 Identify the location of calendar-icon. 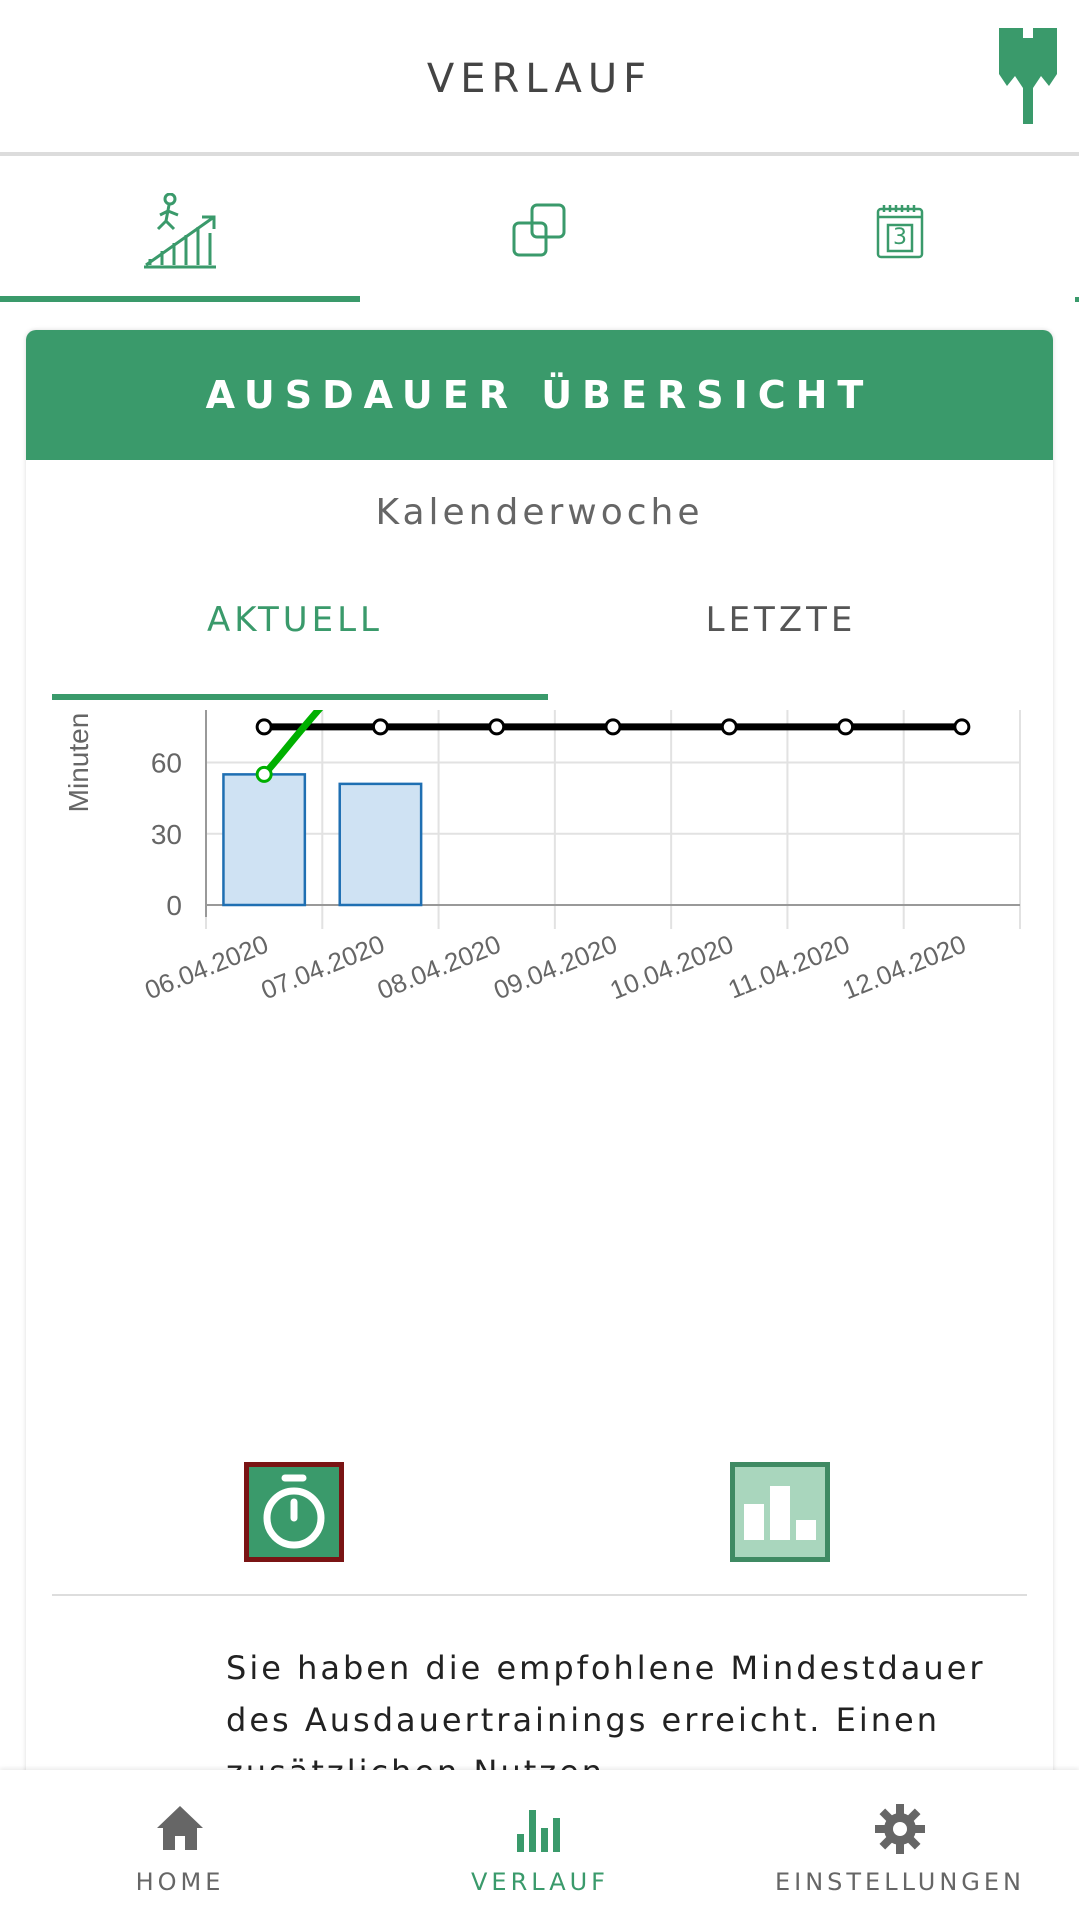
(900, 232).